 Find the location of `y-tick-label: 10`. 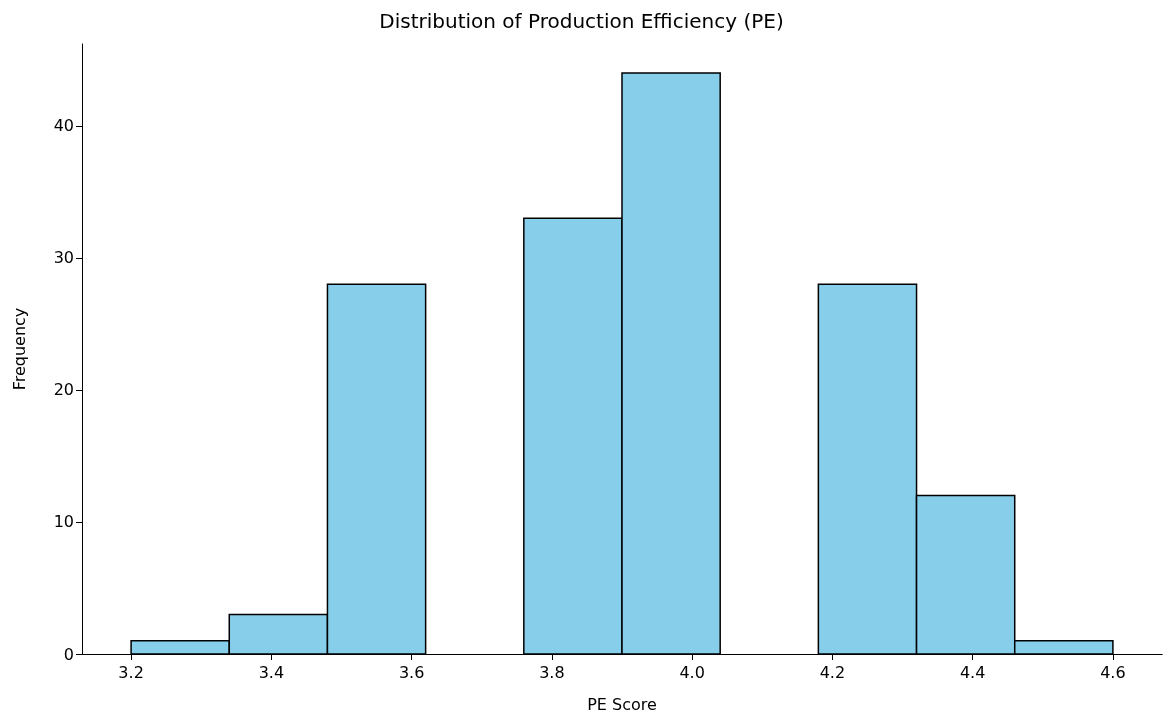

y-tick-label: 10 is located at coordinates (63, 522).